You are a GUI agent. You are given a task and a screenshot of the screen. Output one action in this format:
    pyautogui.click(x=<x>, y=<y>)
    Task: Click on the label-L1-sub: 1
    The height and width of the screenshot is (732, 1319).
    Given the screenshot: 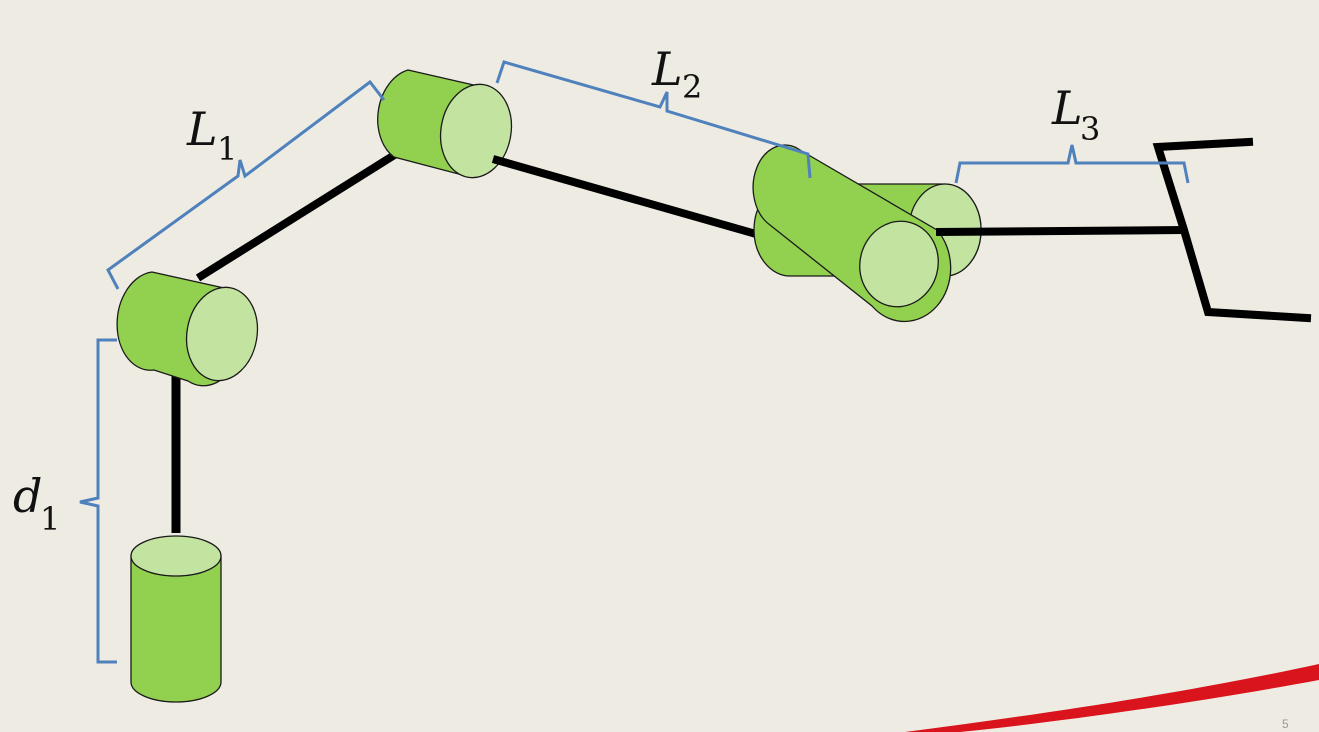 What is the action you would take?
    pyautogui.click(x=227, y=149)
    